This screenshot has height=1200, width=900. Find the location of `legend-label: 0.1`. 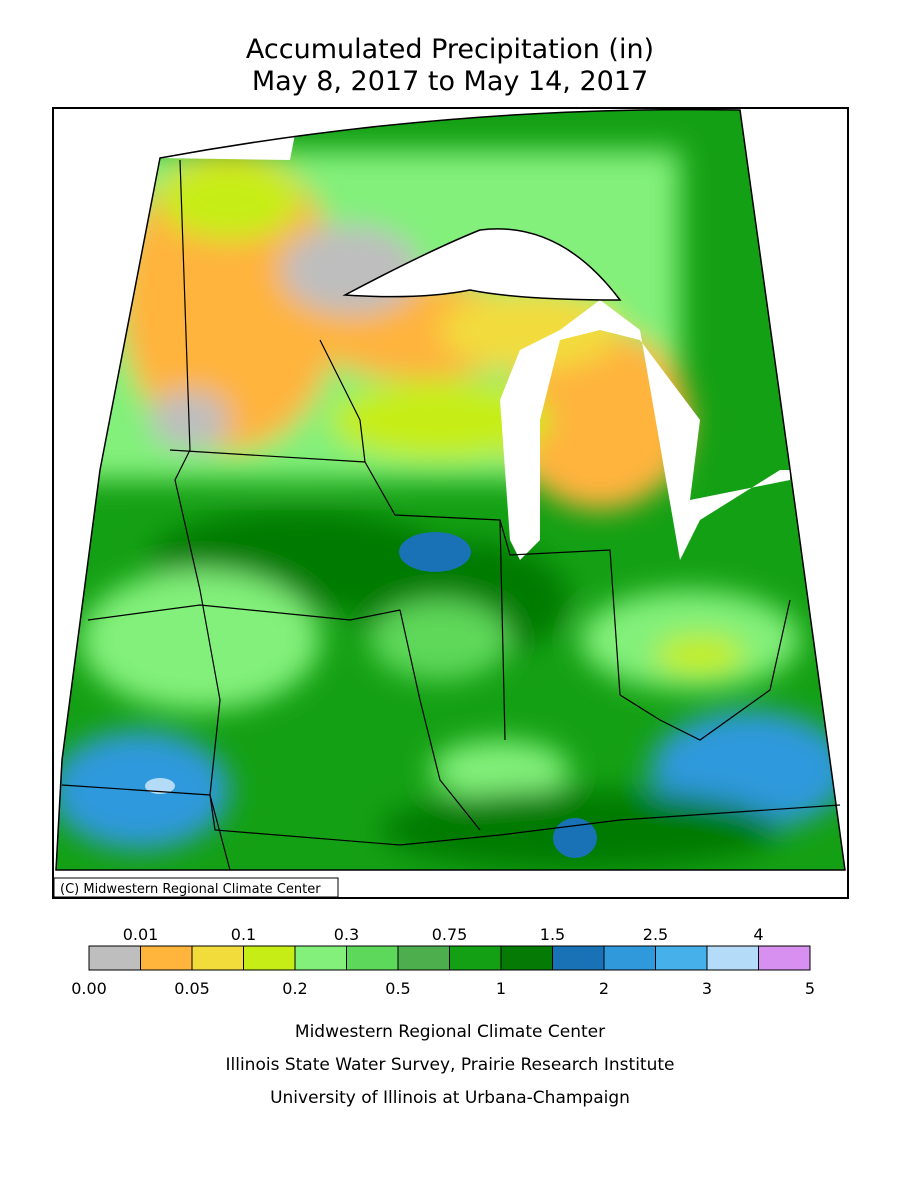

legend-label: 0.1 is located at coordinates (243, 934).